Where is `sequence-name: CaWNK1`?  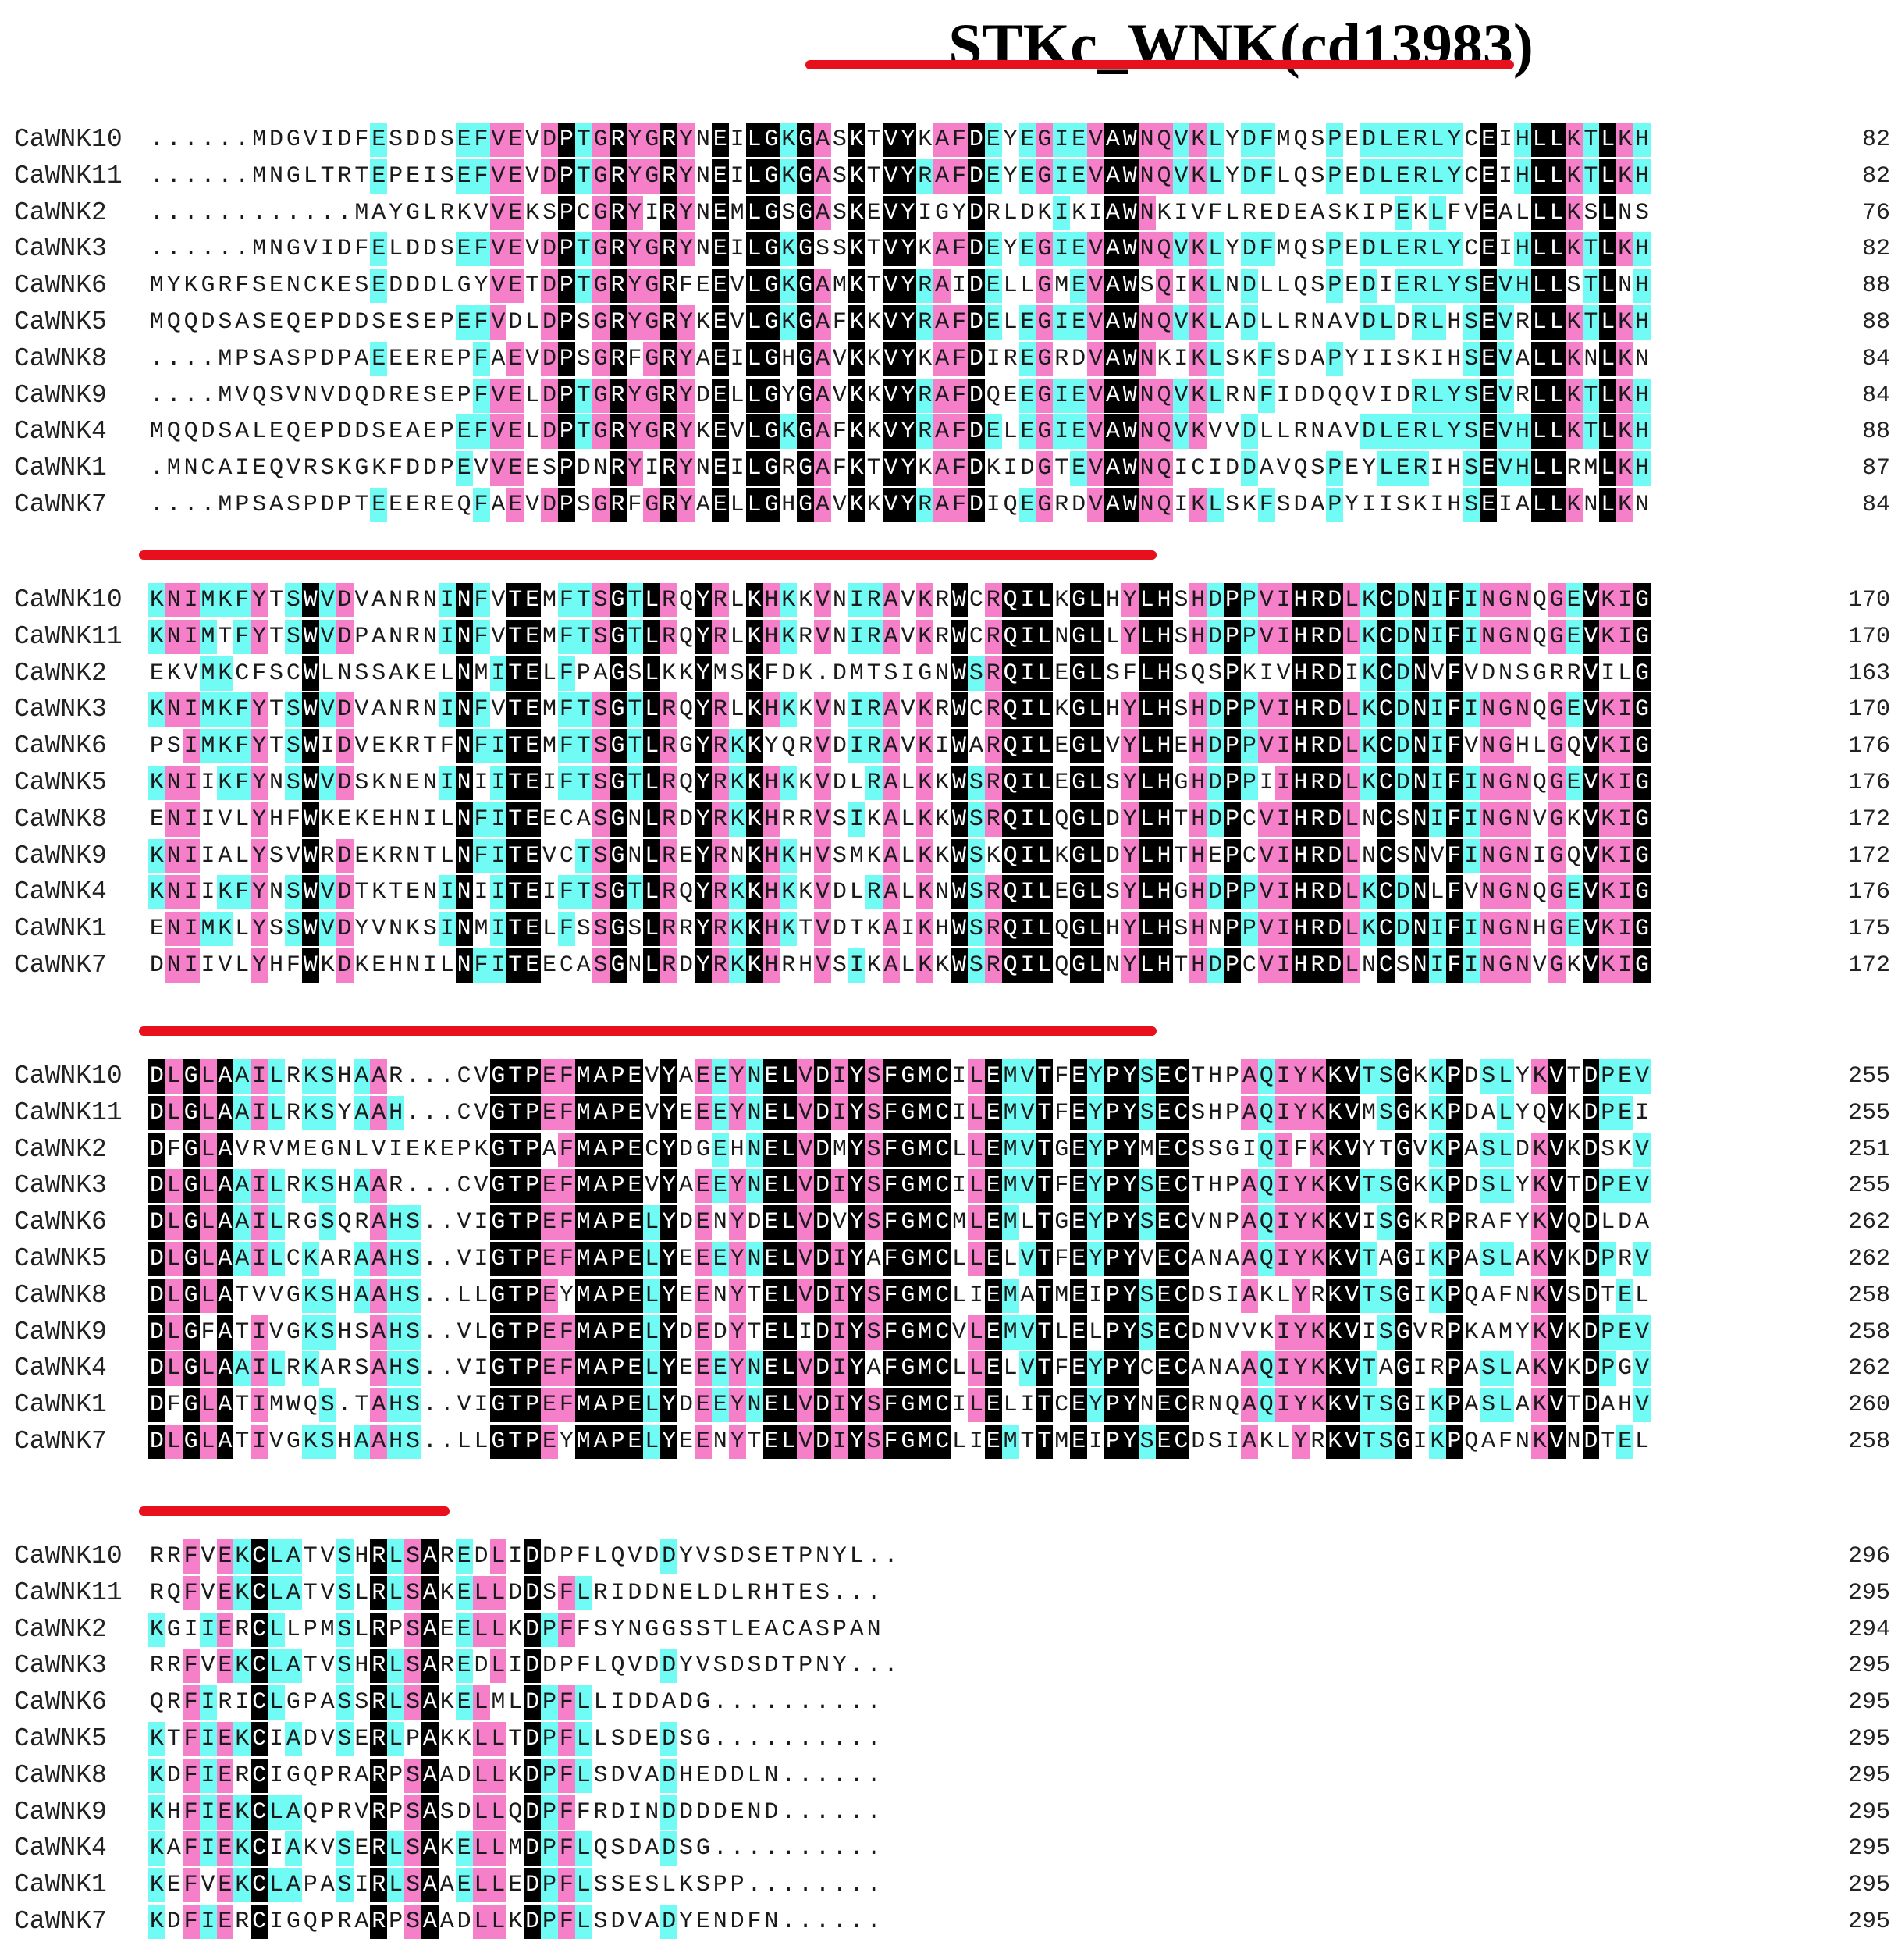
sequence-name: CaWNK1 is located at coordinates (60, 469).